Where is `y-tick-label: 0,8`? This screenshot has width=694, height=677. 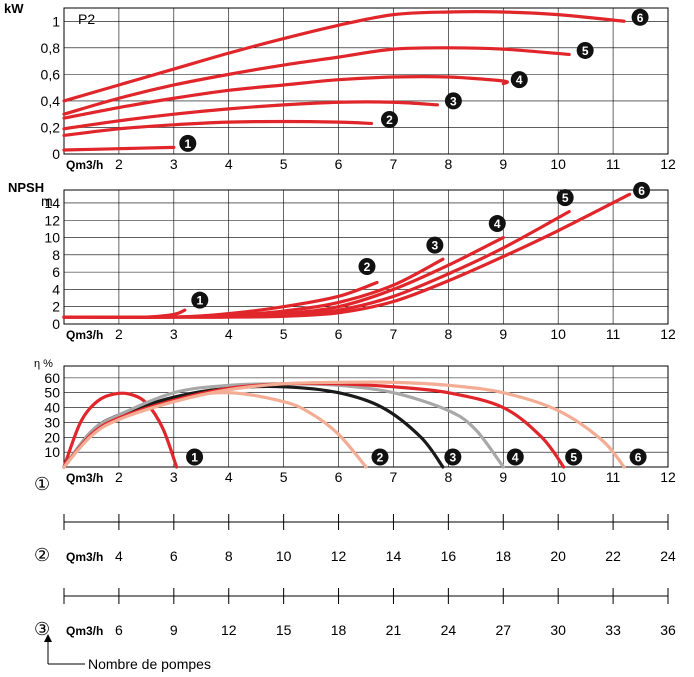 y-tick-label: 0,8 is located at coordinates (51, 48).